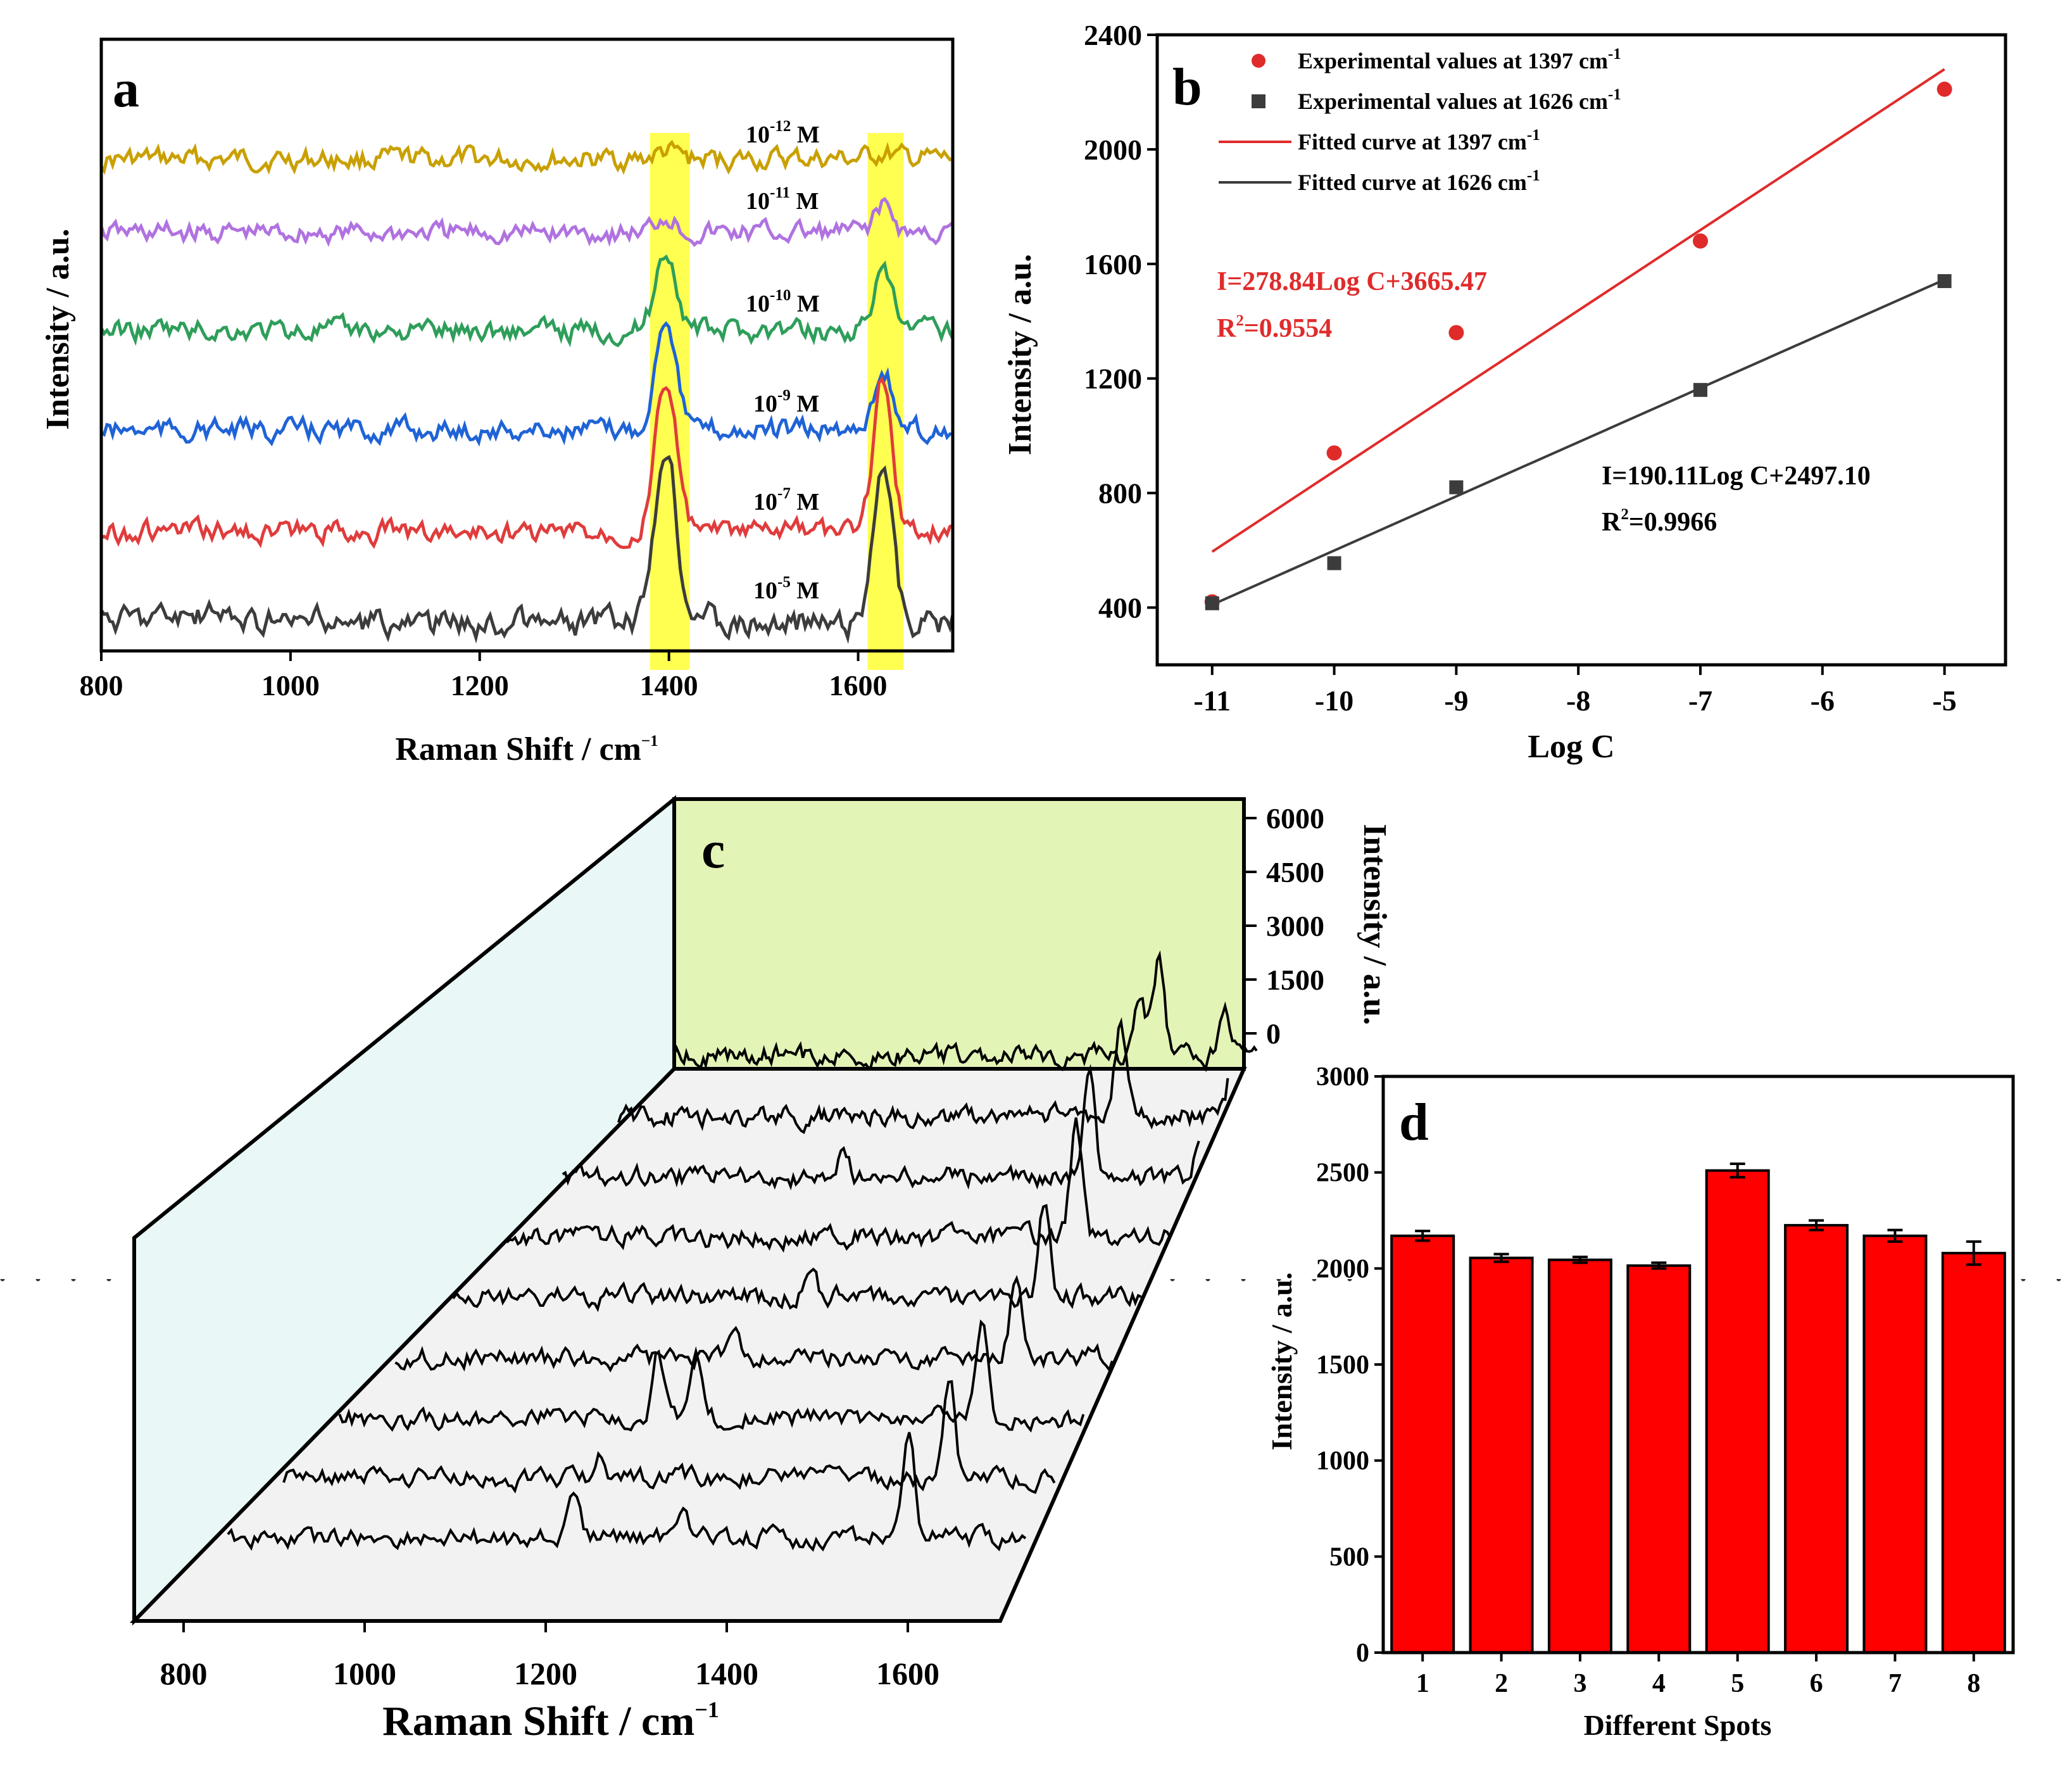 Image resolution: width=2072 pixels, height=1790 pixels. Describe the element at coordinates (1944, 700) in the screenshot. I see `panel-b-x-tick-label: -5` at that location.